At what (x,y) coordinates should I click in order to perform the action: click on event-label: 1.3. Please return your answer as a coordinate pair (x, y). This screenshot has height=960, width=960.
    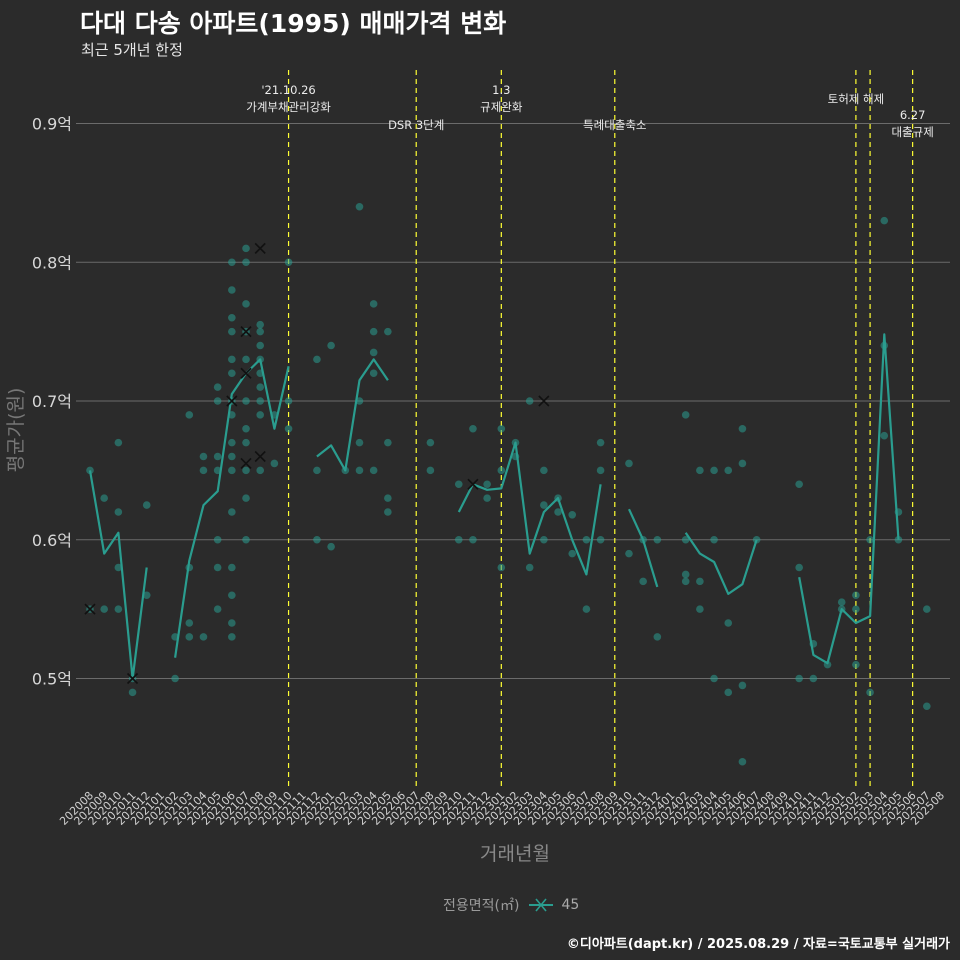
    Looking at the image, I should click on (501, 90).